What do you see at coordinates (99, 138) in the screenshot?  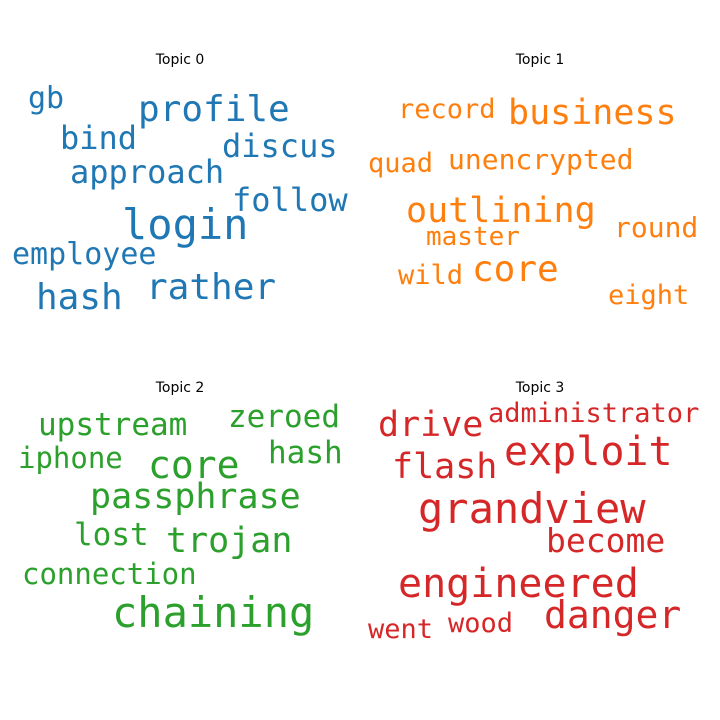 I see `topic-0-word-bind: bind` at bounding box center [99, 138].